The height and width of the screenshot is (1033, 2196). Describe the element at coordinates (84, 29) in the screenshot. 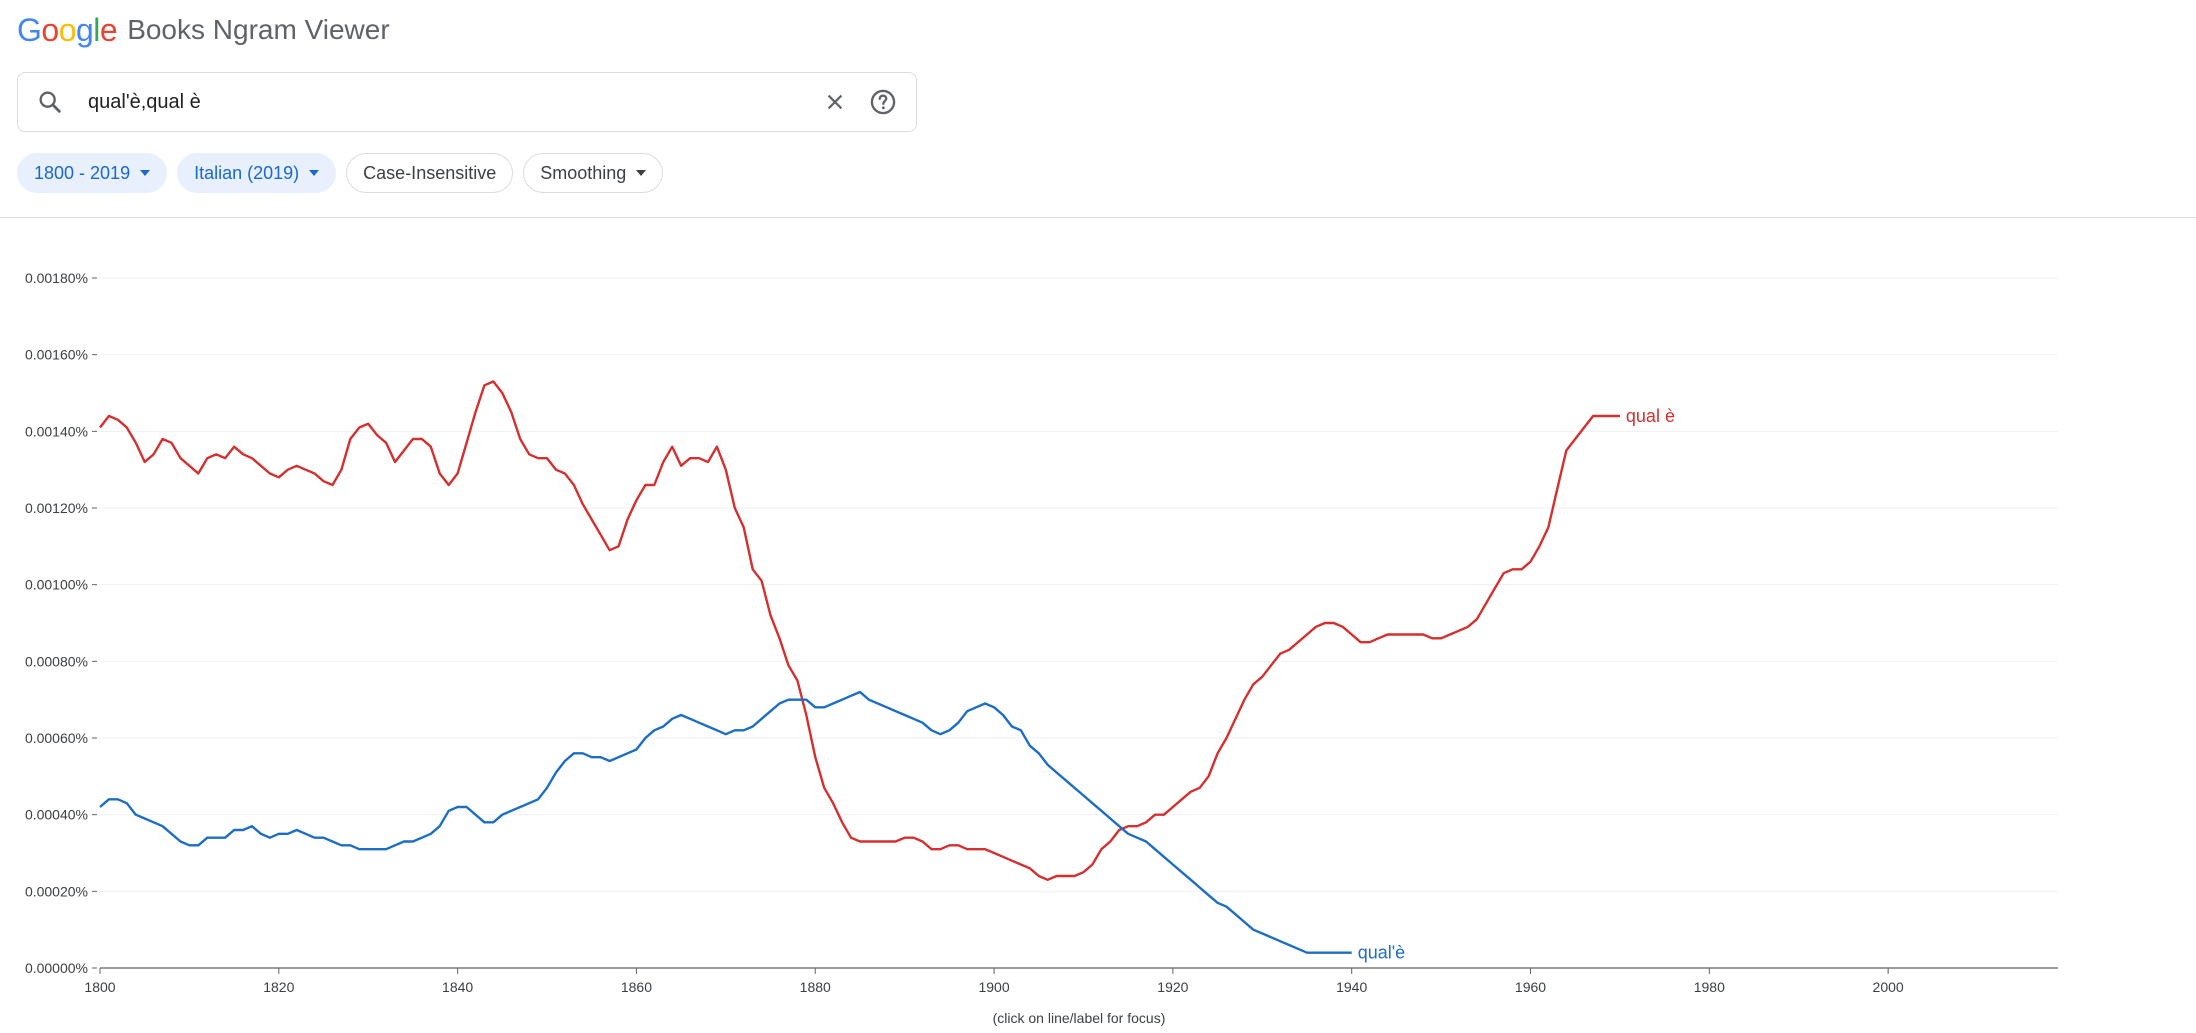

I see `logo-letter: g` at that location.